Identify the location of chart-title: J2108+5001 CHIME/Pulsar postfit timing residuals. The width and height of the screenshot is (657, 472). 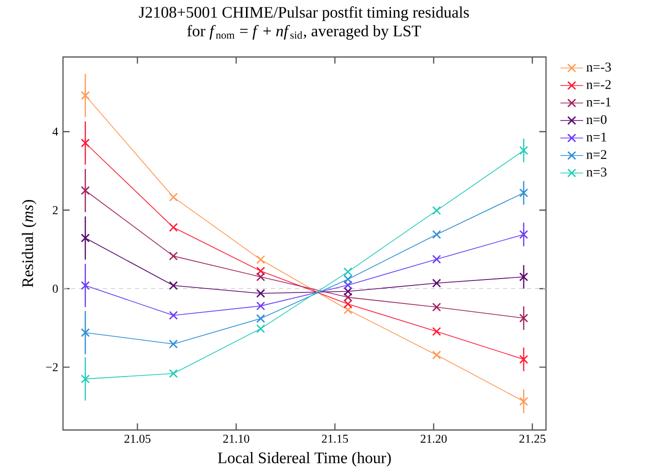
(303, 14).